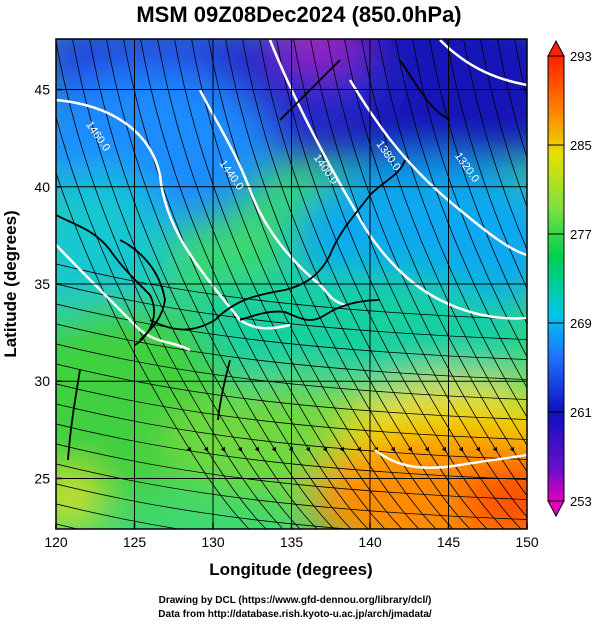 The width and height of the screenshot is (599, 625). I want to click on colorbar-min-arrow, so click(556, 509).